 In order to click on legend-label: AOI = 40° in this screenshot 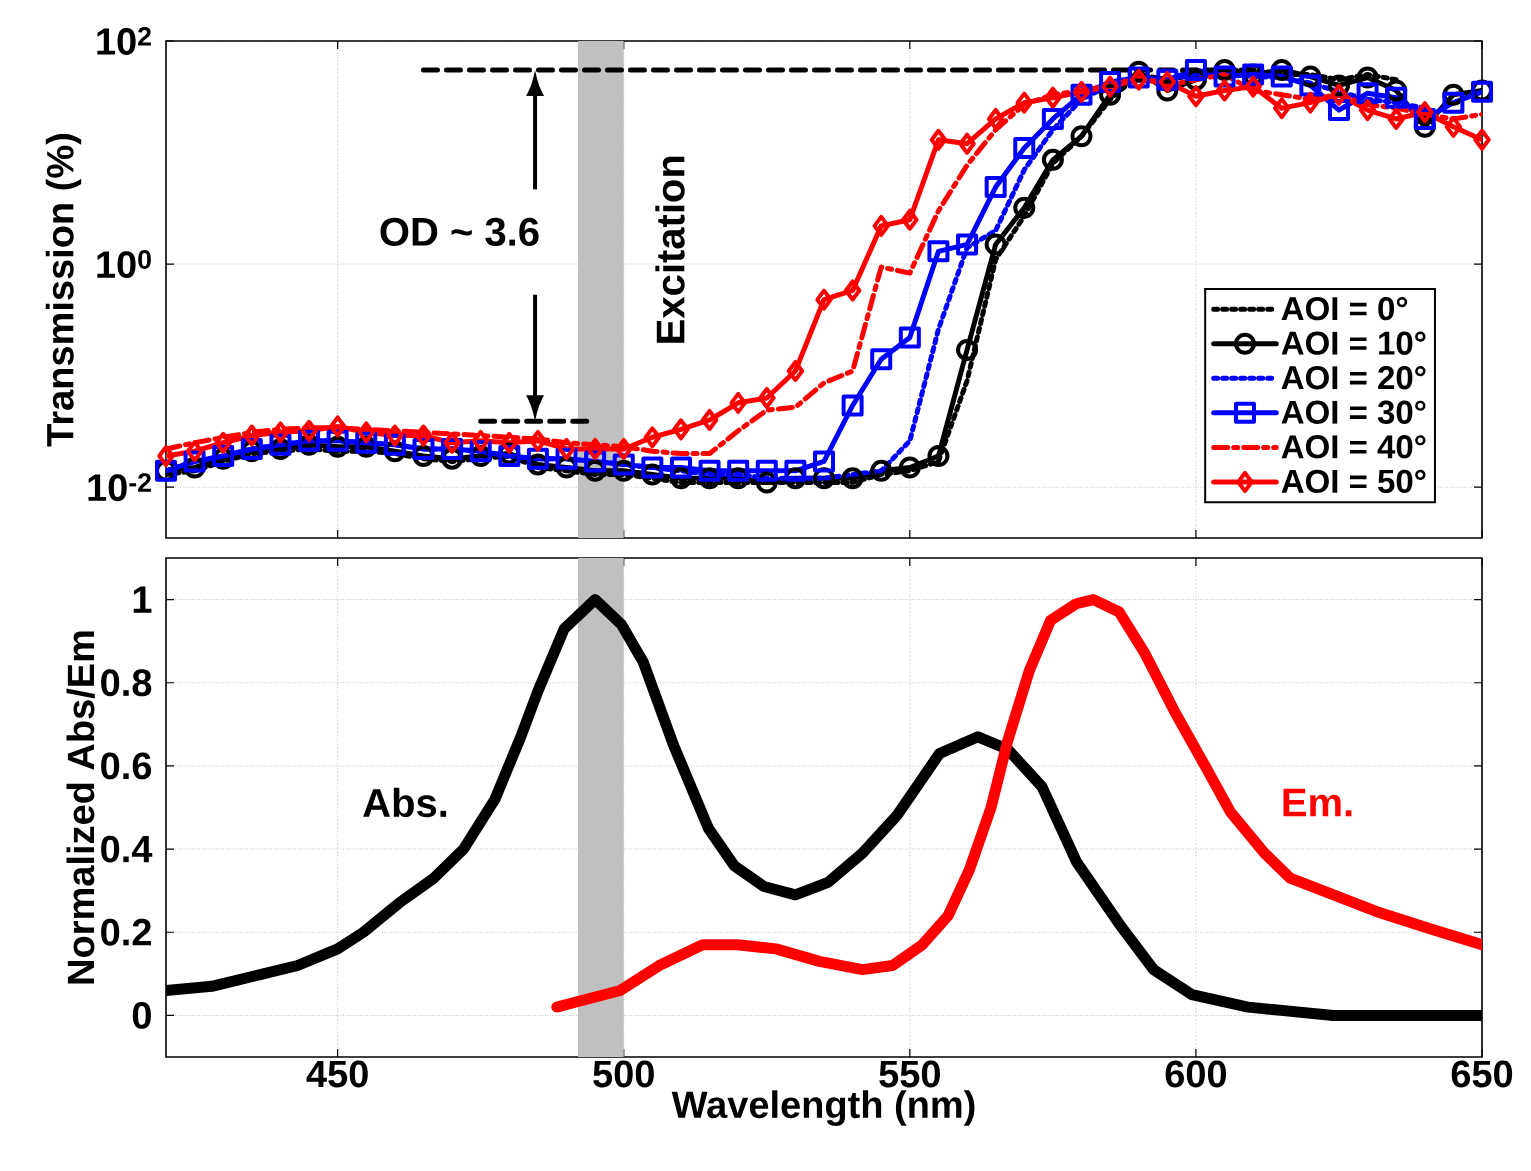, I will do `click(1353, 447)`.